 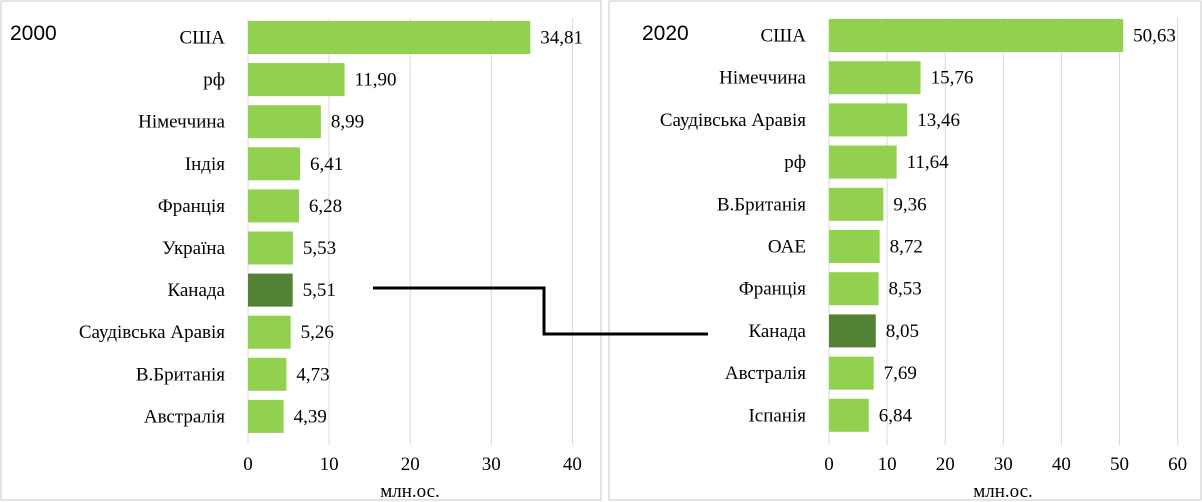 What do you see at coordinates (347, 122) in the screenshot?
I see `value-label: 8,99` at bounding box center [347, 122].